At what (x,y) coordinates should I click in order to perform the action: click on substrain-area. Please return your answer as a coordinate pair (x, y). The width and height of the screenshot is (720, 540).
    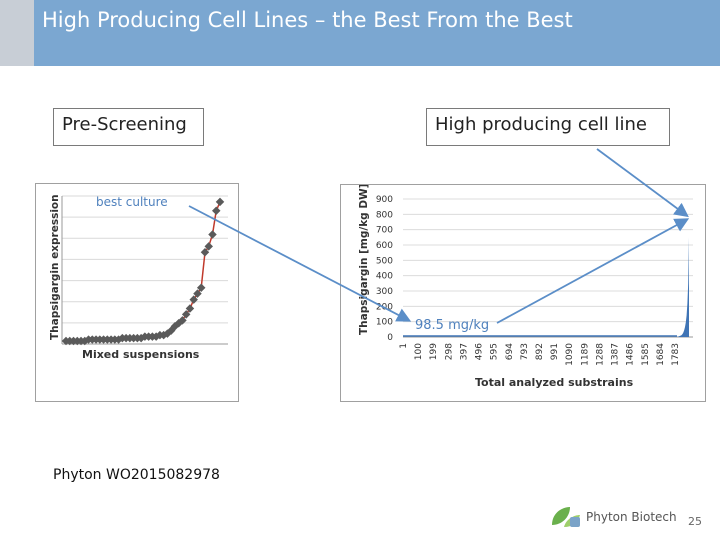
    Looking at the image, I should click on (683, 287).